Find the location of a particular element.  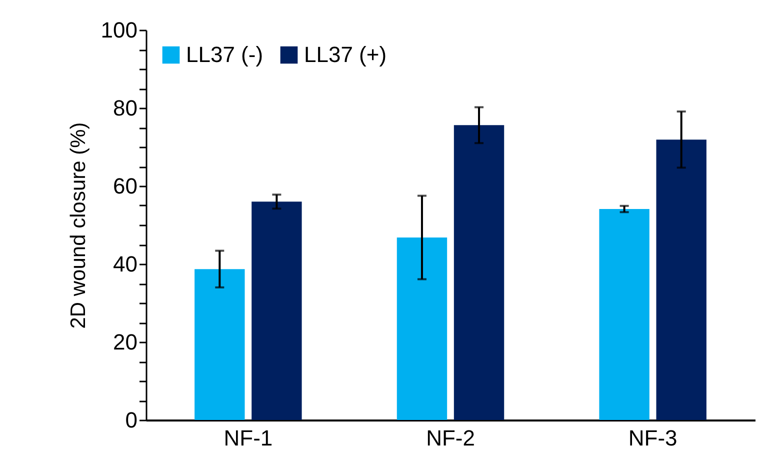

y-axis-title: 2D wound closure (%) is located at coordinates (78, 225).